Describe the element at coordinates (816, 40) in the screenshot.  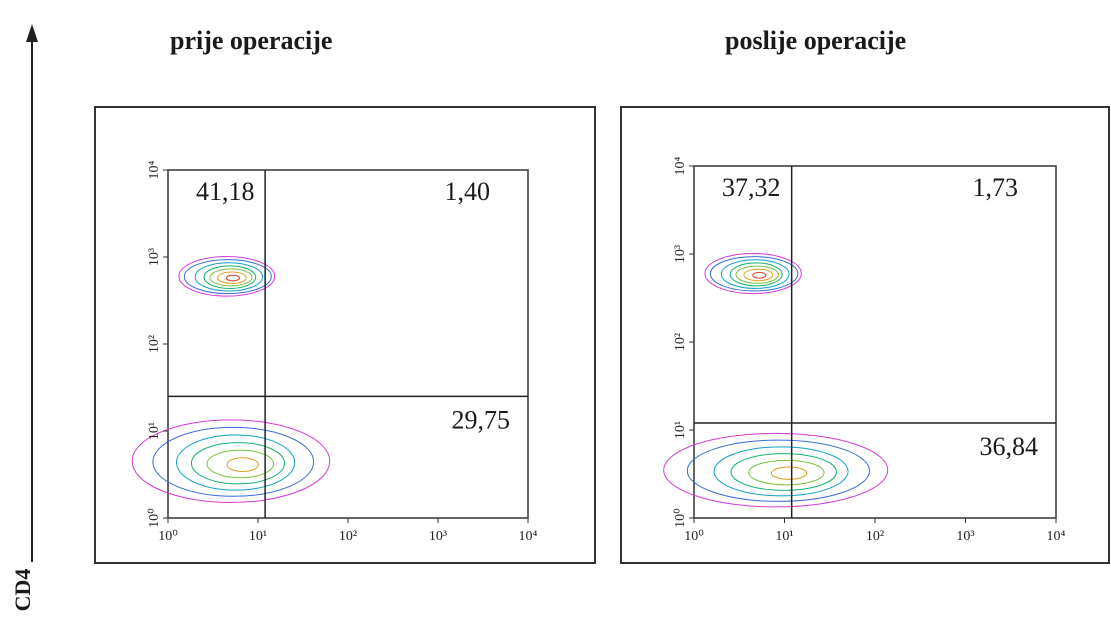
I see `panel-title-after: poslije operacije` at that location.